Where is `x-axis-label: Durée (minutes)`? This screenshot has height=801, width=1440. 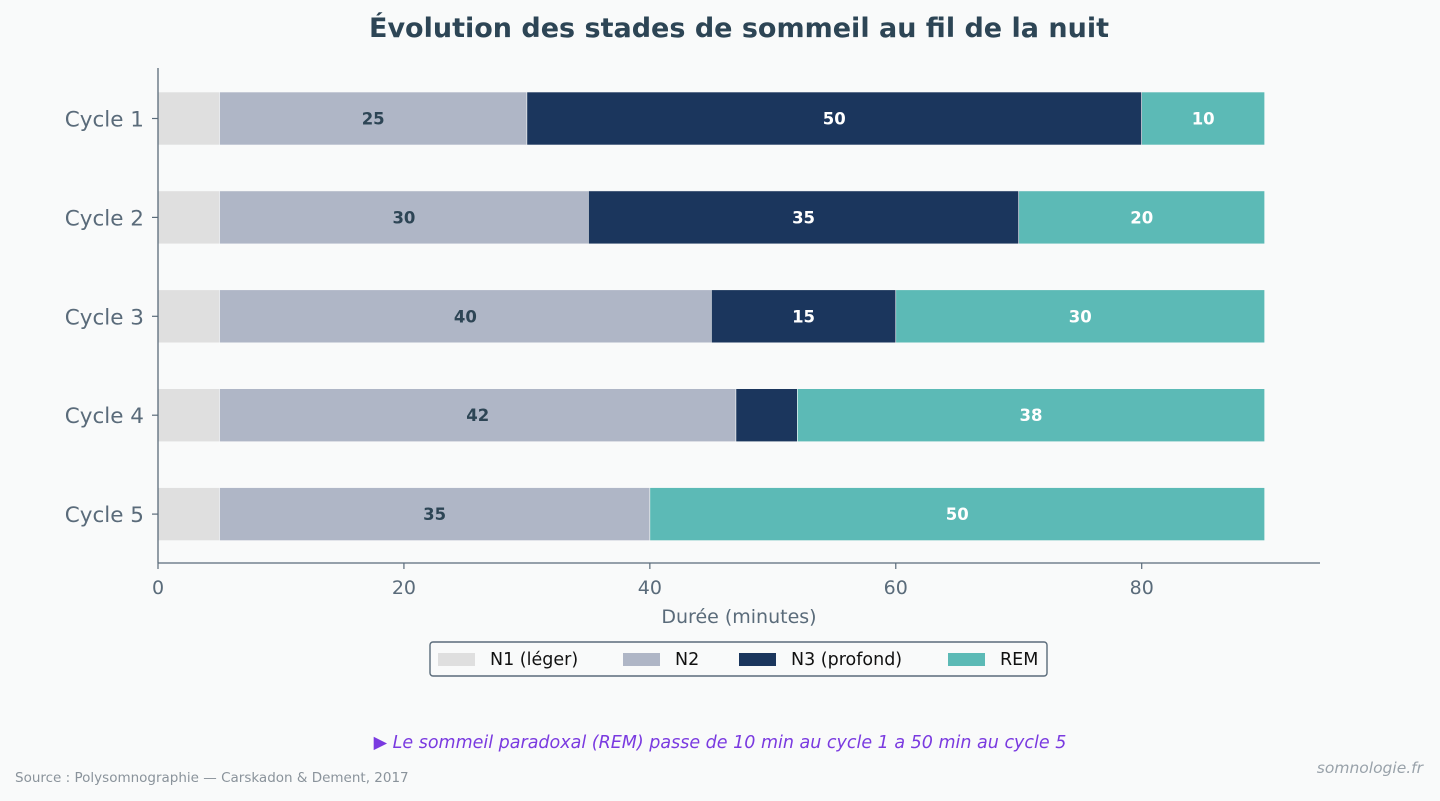 x-axis-label: Durée (minutes) is located at coordinates (738, 617).